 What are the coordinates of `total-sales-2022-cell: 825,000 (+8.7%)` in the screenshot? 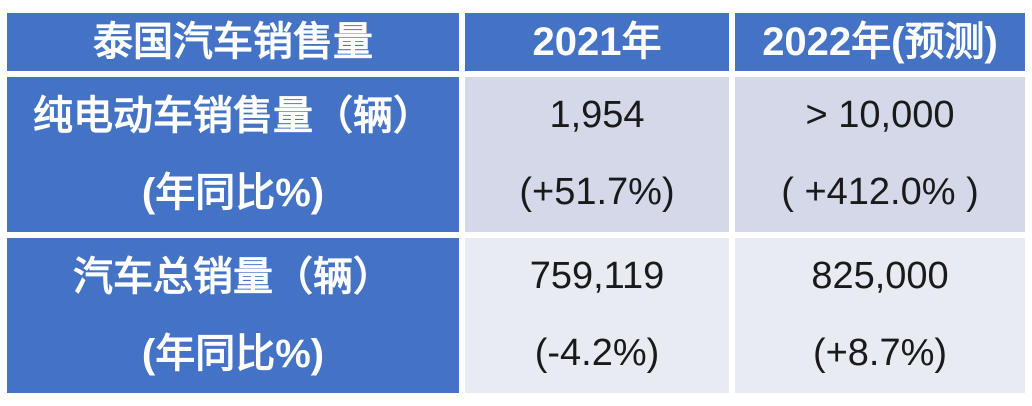 It's located at (880, 315).